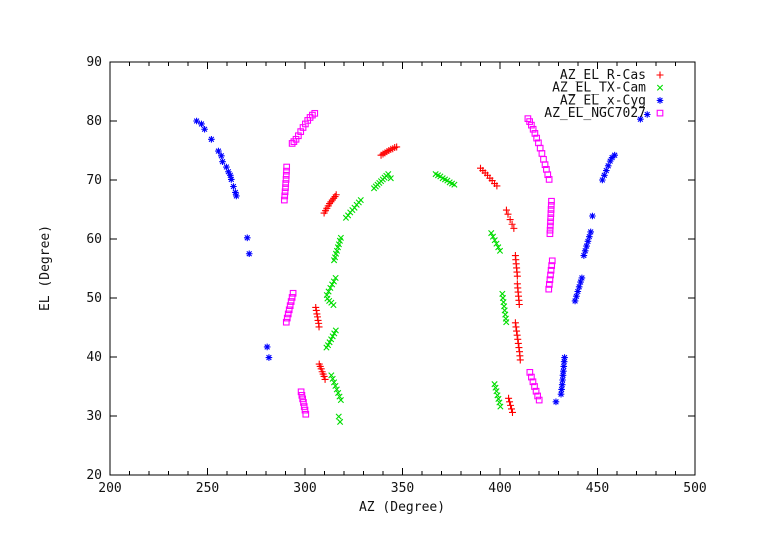  What do you see at coordinates (597, 488) in the screenshot?
I see `x-tick-label: 450` at bounding box center [597, 488].